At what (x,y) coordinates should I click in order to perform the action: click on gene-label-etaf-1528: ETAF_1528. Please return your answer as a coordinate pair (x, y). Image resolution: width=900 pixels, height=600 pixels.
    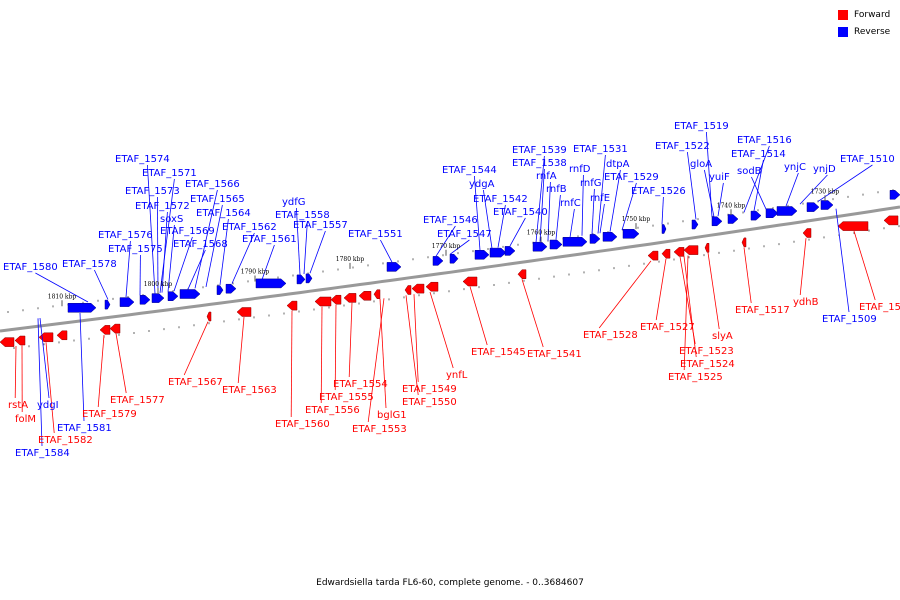
    Looking at the image, I should click on (610, 335).